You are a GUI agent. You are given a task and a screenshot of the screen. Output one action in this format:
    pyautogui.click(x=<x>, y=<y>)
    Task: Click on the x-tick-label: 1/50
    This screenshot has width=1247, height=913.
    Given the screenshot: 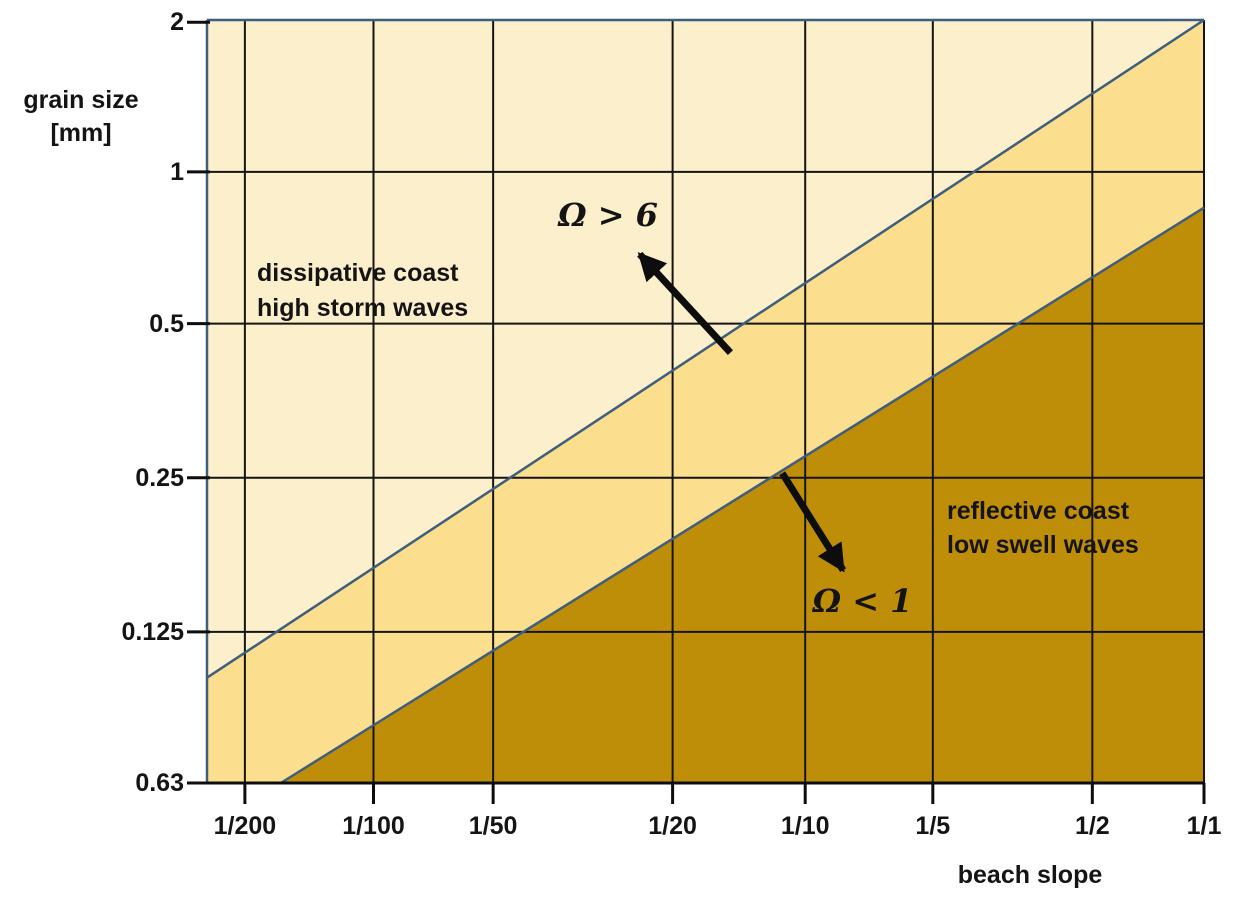 What is the action you would take?
    pyautogui.click(x=493, y=826)
    